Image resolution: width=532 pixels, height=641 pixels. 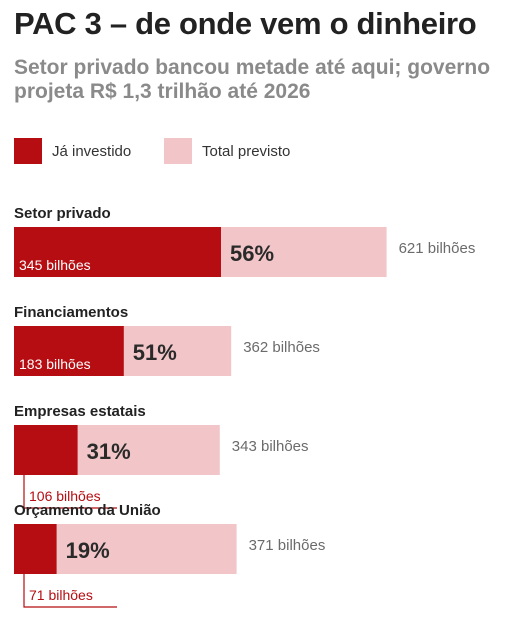 I want to click on legend-swatch-planned, so click(x=178, y=151).